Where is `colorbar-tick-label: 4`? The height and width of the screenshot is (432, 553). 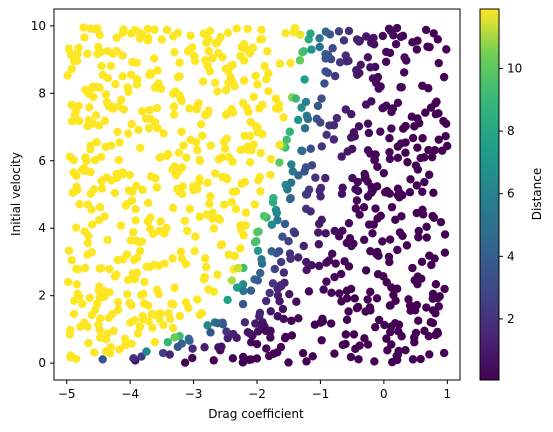
colorbar-tick-label: 4 is located at coordinates (511, 256).